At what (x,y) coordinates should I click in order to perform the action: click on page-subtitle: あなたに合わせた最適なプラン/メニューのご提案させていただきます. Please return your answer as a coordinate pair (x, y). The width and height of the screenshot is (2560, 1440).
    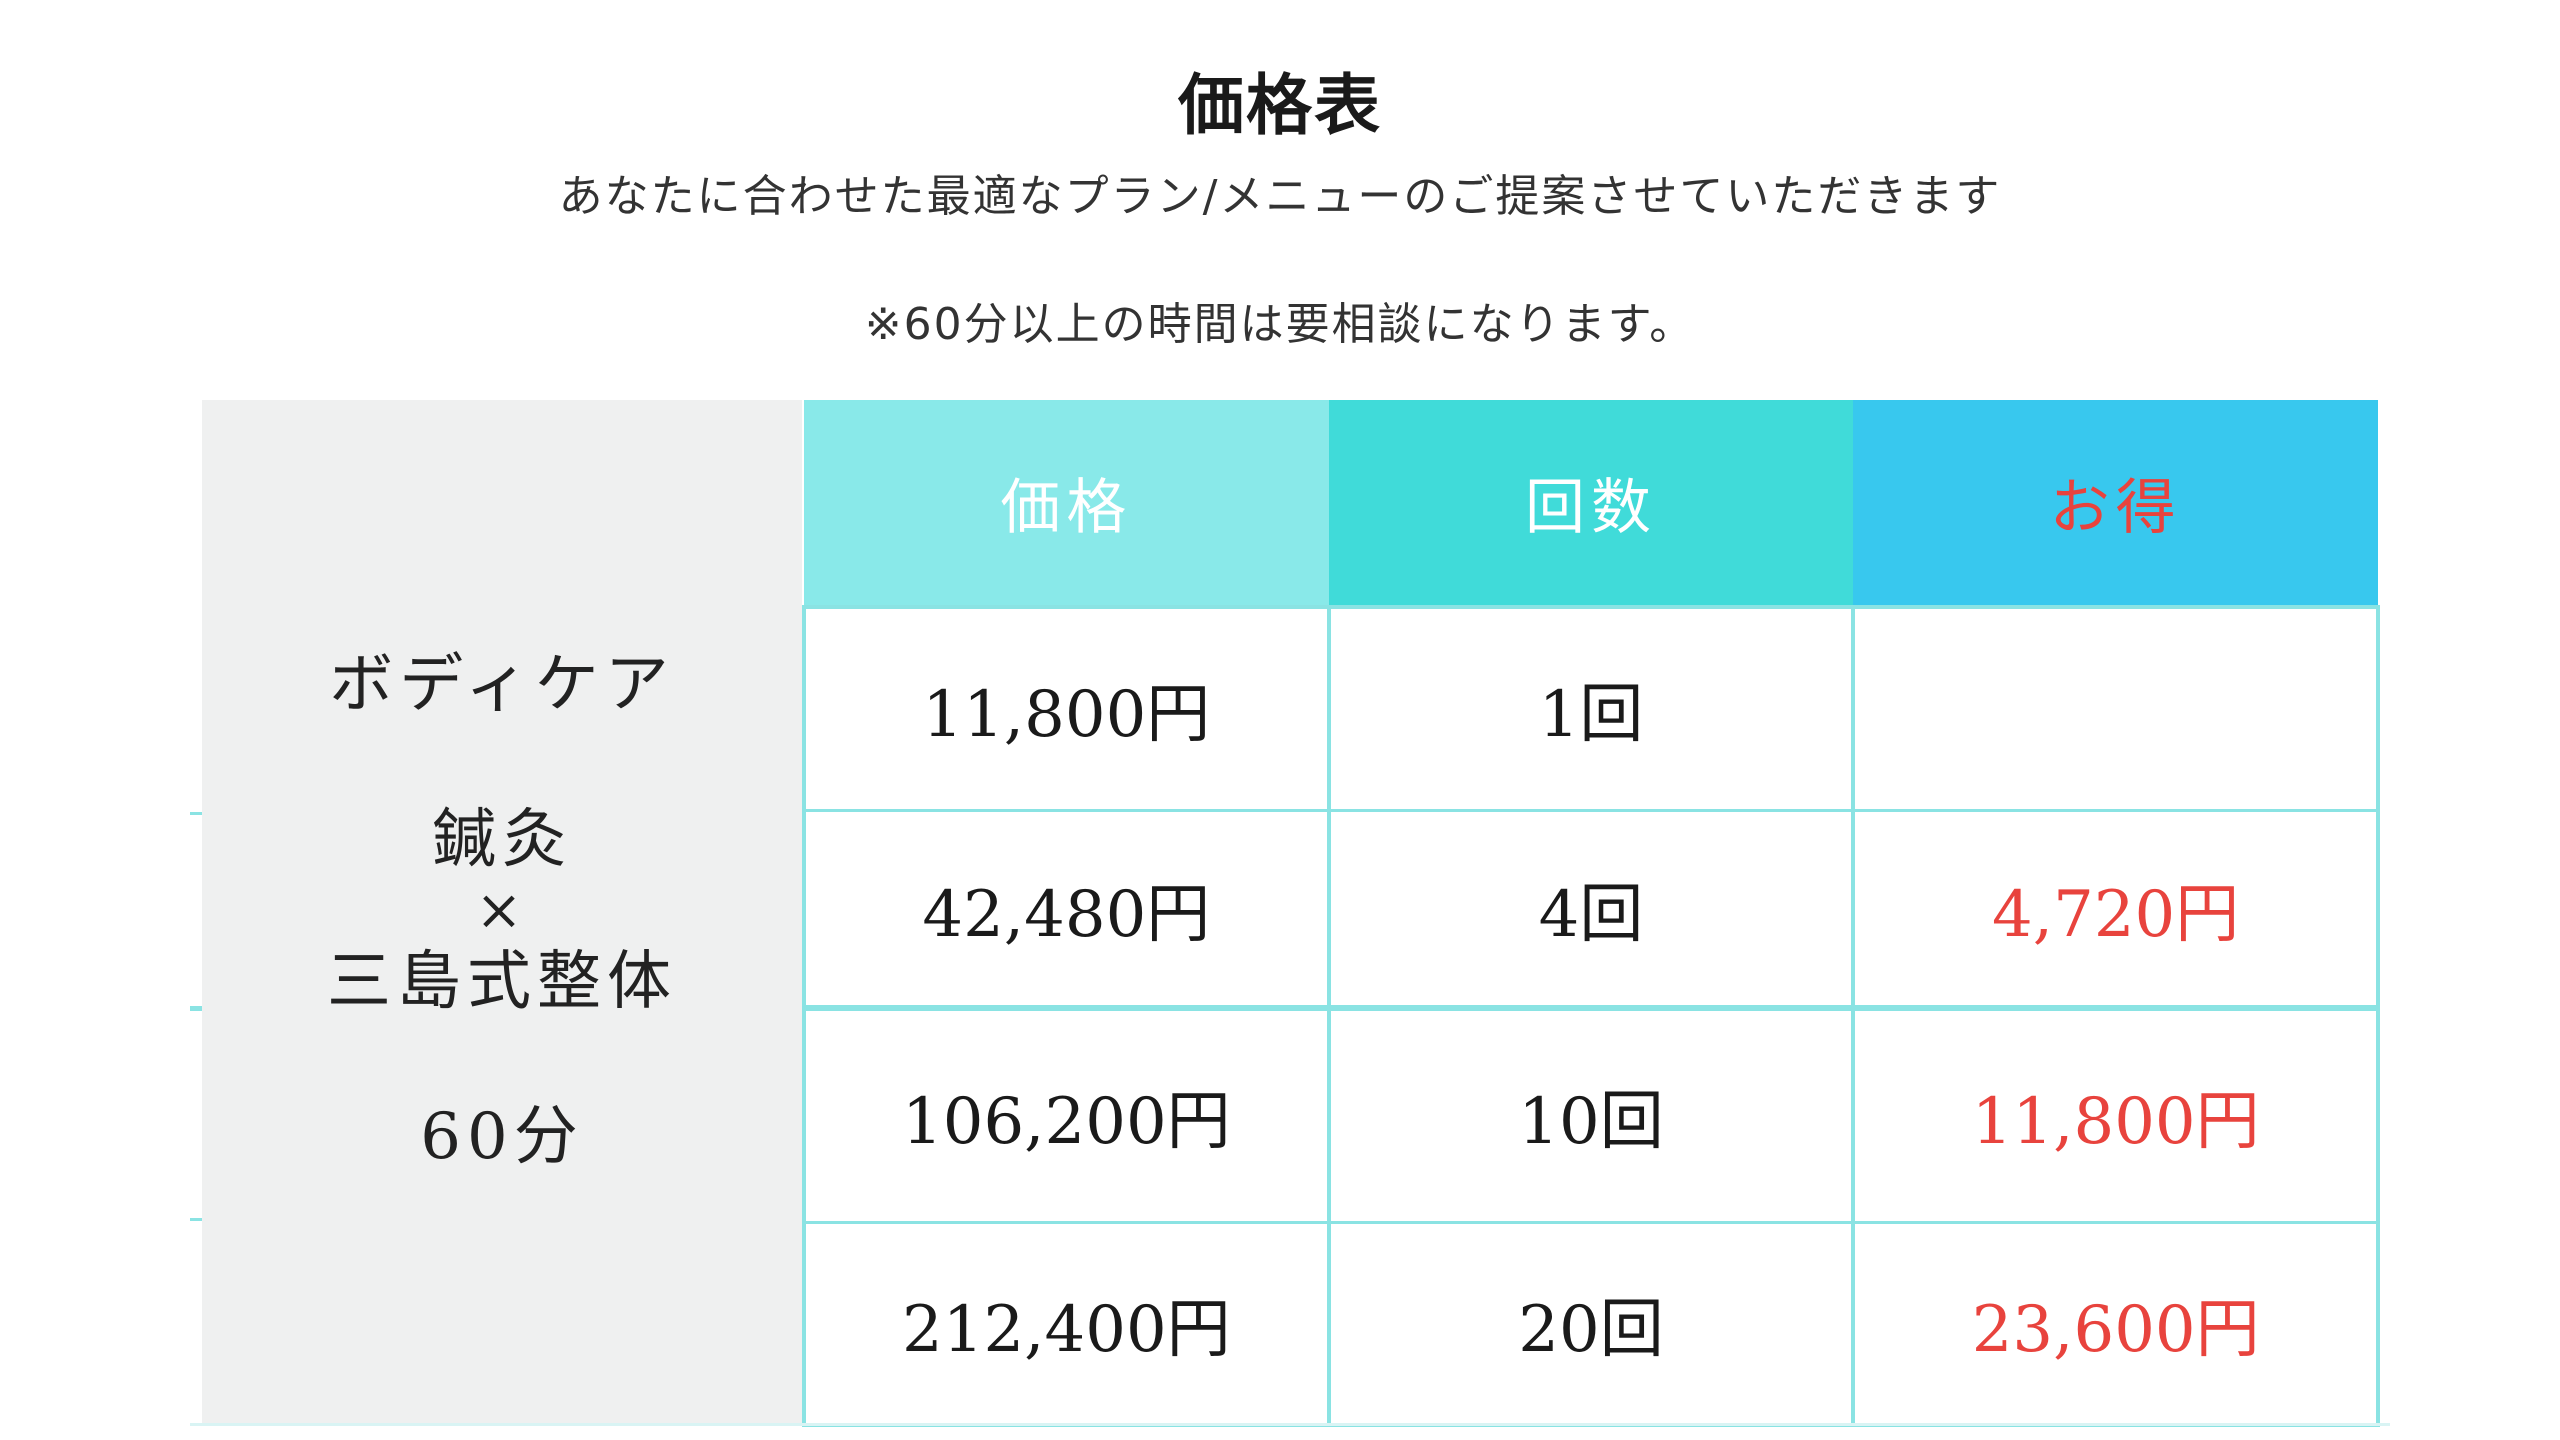
    Looking at the image, I should click on (1280, 196).